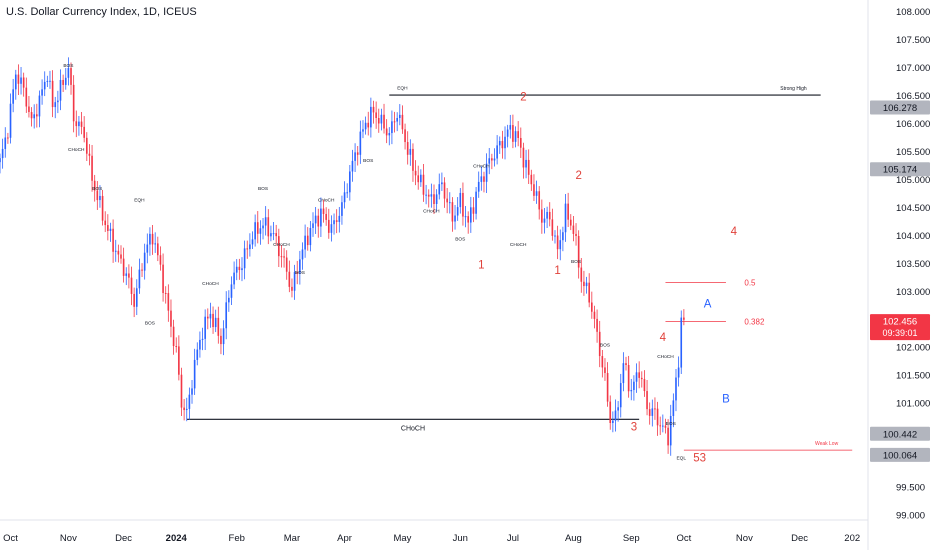 The width and height of the screenshot is (932, 550). What do you see at coordinates (913, 236) in the screenshot?
I see `y-tick-label: 104.000` at bounding box center [913, 236].